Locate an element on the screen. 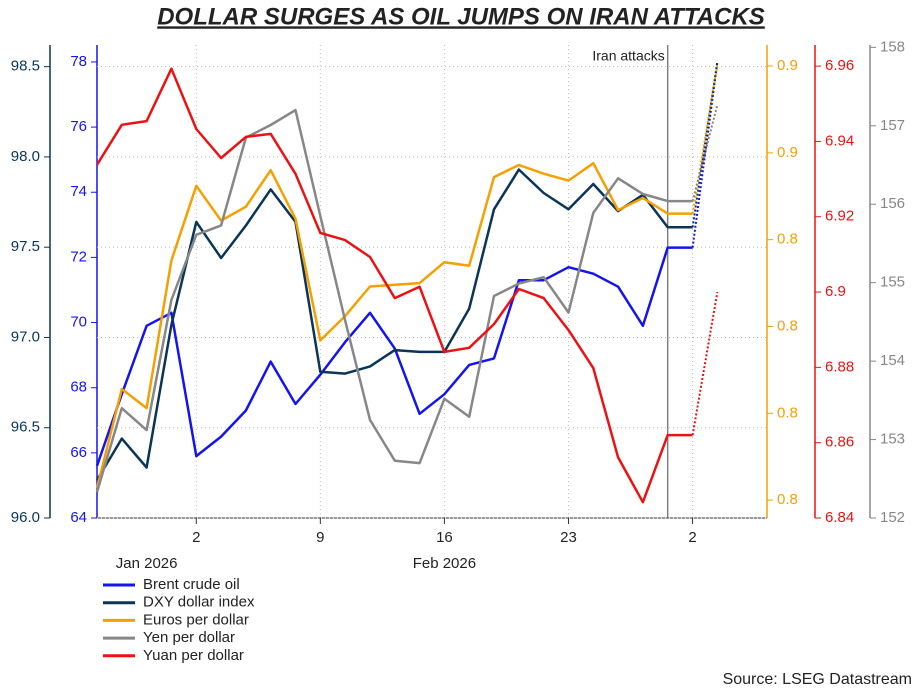 The image size is (922, 691). x-tick-label: 23 is located at coordinates (568, 537).